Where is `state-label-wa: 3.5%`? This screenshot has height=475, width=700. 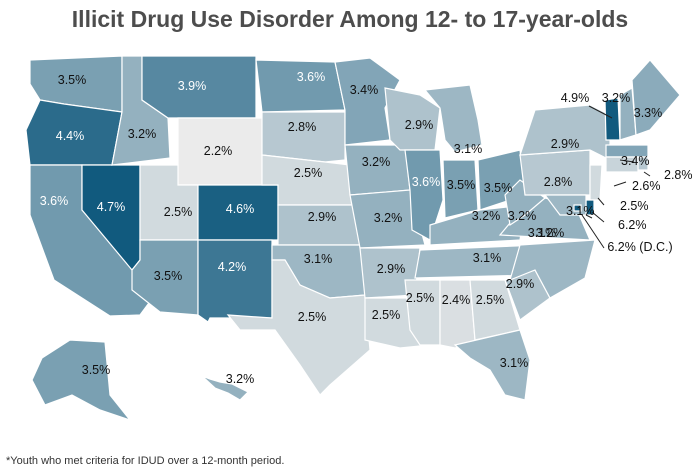
state-label-wa: 3.5% is located at coordinates (72, 80).